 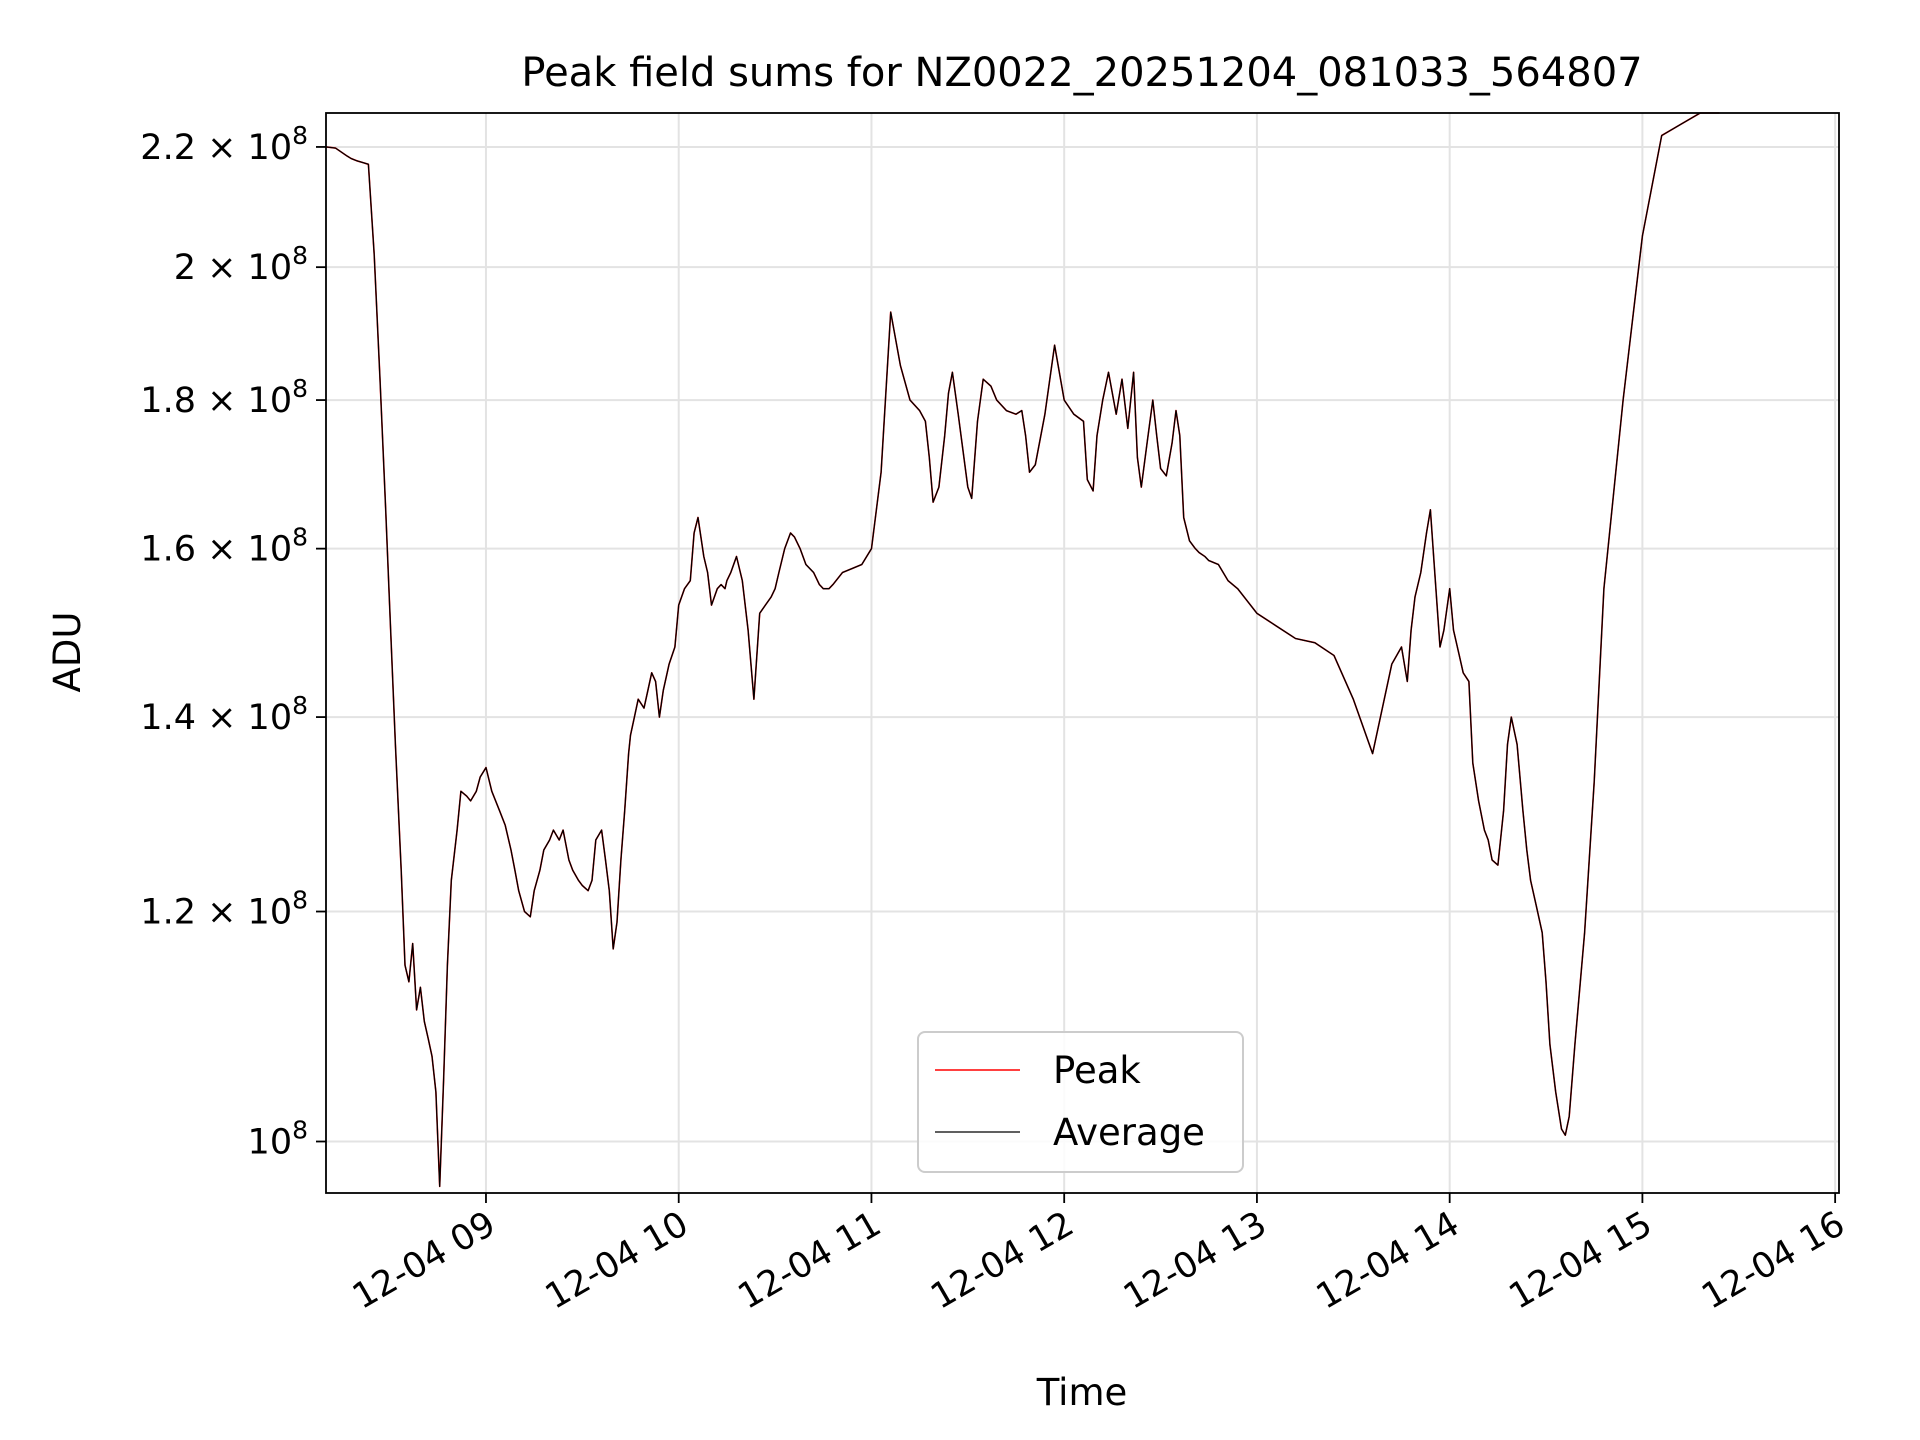 What do you see at coordinates (224, 546) in the screenshot?
I see `y-tick-label: 1.6 × 108` at bounding box center [224, 546].